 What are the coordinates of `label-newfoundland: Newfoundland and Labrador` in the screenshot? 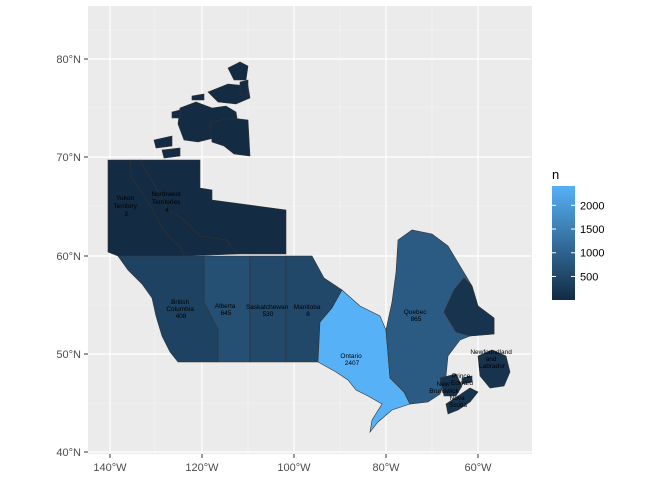 It's located at (491, 359).